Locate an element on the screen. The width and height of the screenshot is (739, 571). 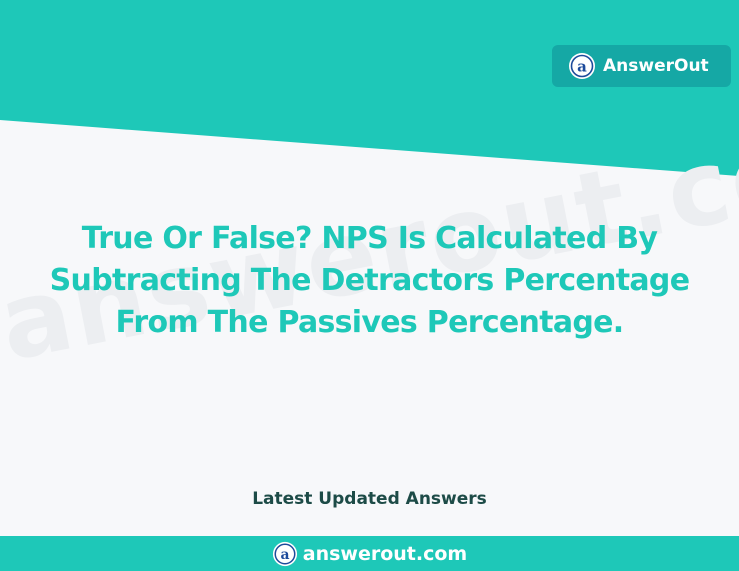
question-line: From The Passives Percentage. is located at coordinates (369, 322).